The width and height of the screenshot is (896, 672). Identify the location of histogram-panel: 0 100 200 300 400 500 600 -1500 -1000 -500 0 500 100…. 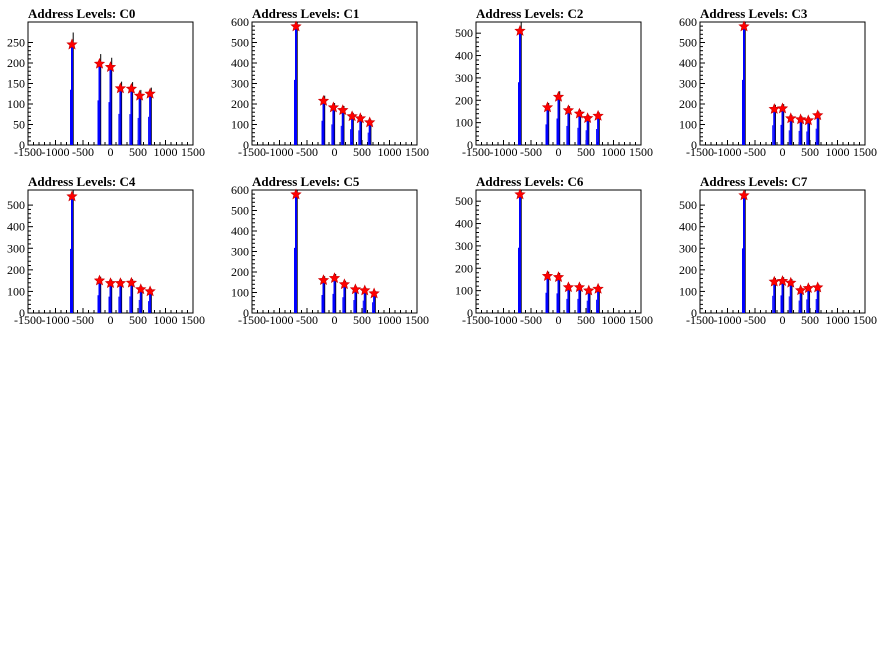
(336, 252).